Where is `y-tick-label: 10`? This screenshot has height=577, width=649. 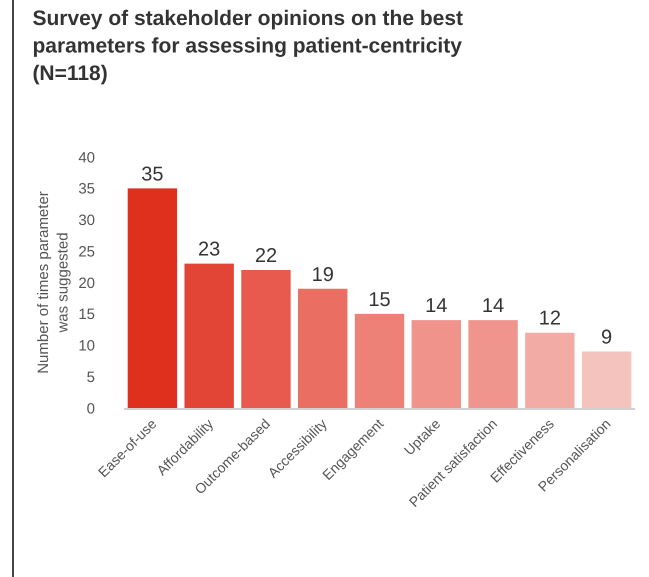
y-tick-label: 10 is located at coordinates (86, 346).